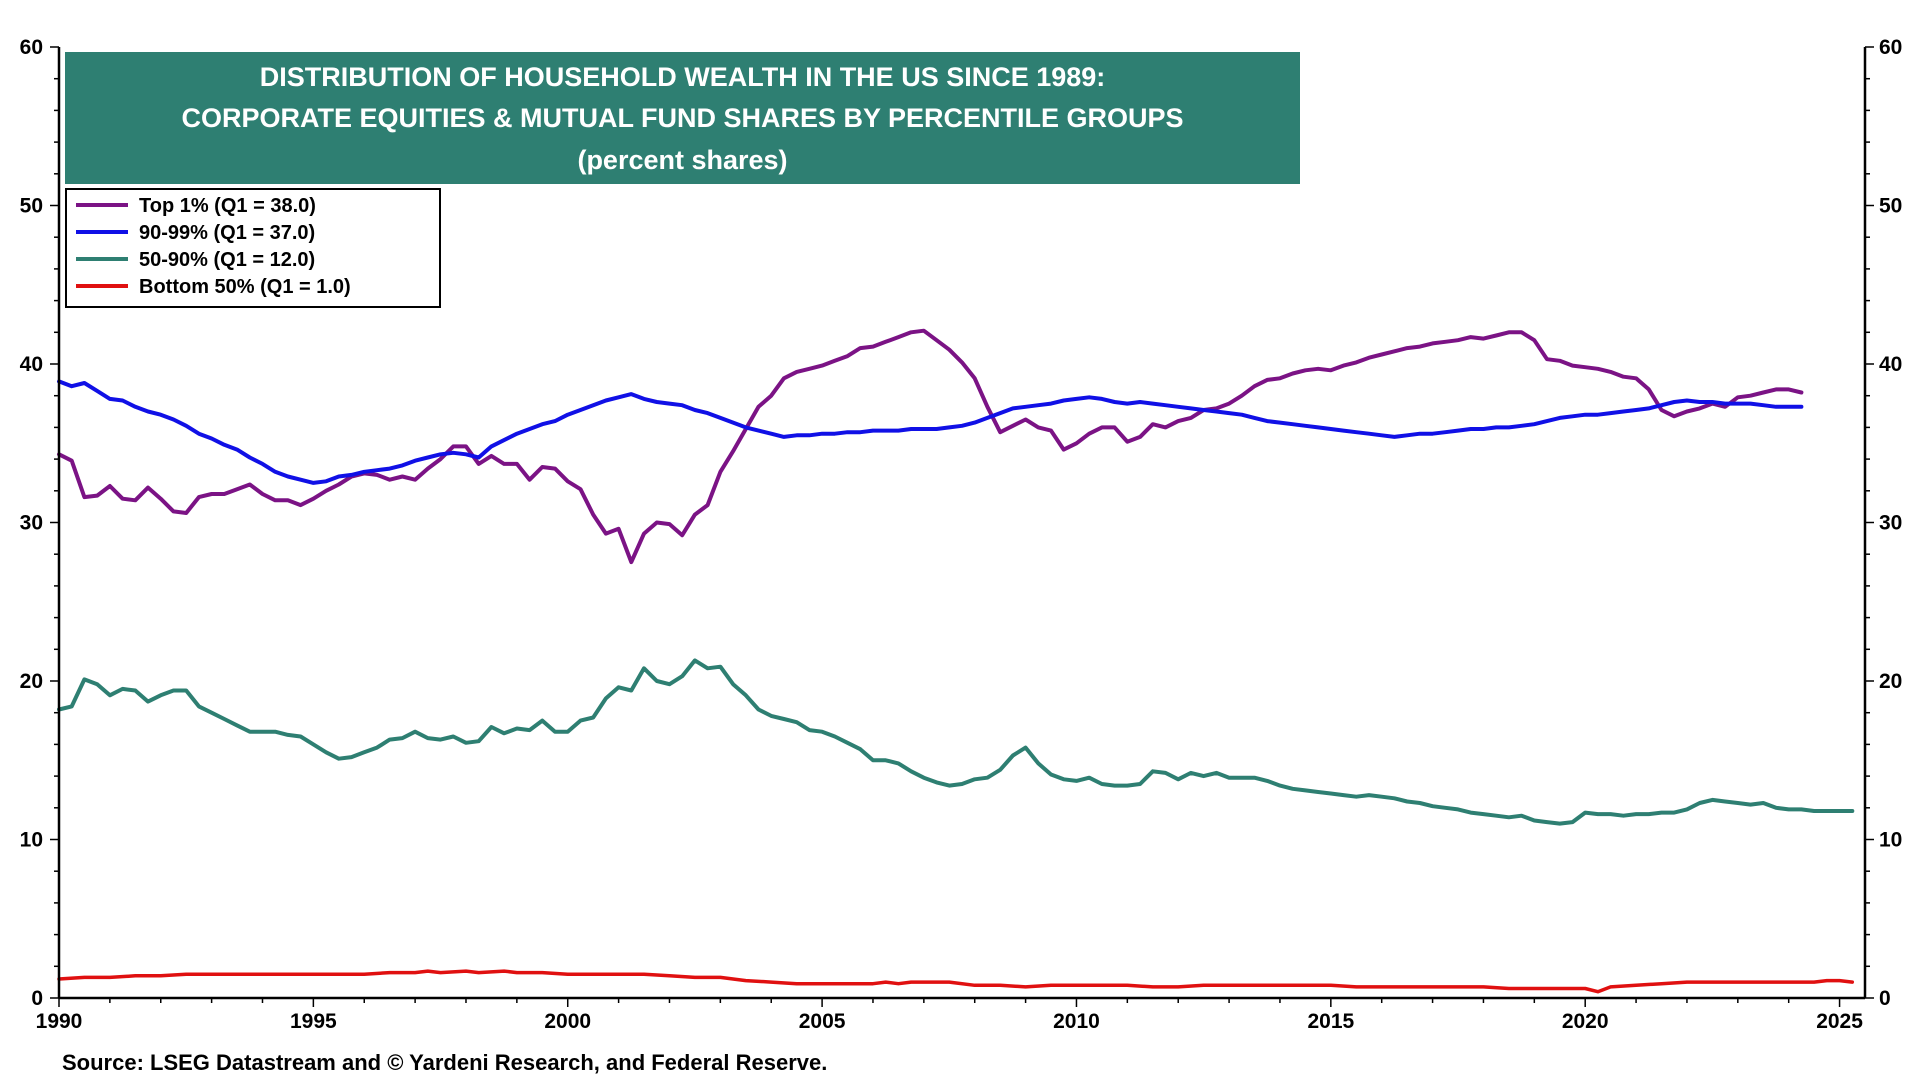 The height and width of the screenshot is (1080, 1920). Describe the element at coordinates (245, 287) in the screenshot. I see `legend-label-bottom50: Bottom 50% (Q1 = 1.0)` at that location.